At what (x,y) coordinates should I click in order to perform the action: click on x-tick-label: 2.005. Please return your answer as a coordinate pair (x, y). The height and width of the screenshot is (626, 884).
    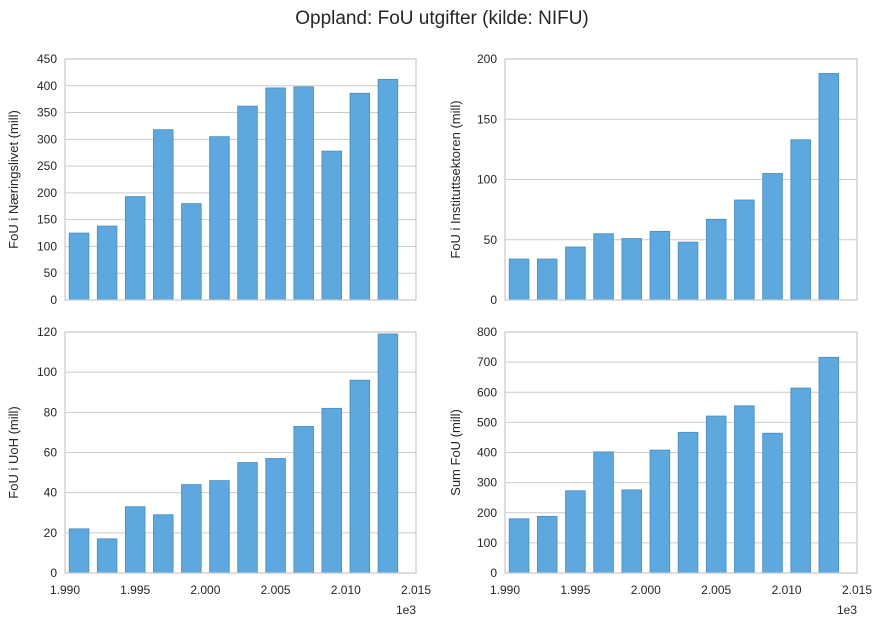
    Looking at the image, I should click on (716, 590).